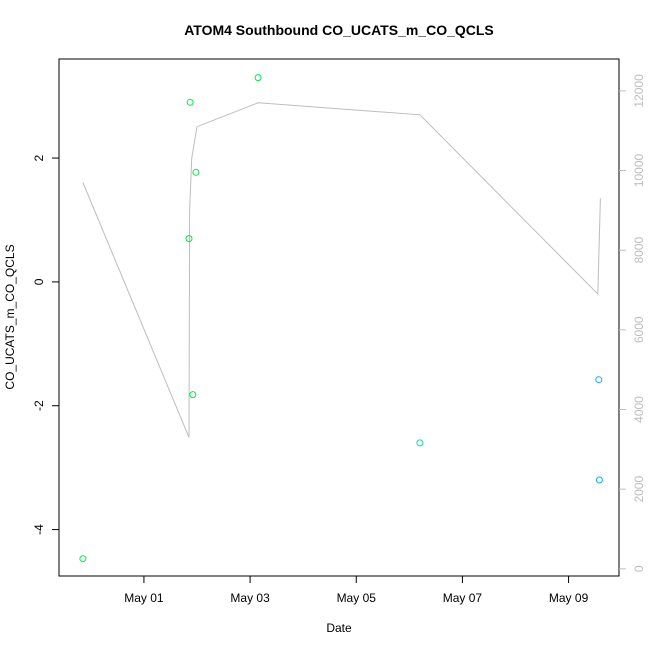  What do you see at coordinates (39, 157) in the screenshot?
I see `y-tick-label: 2` at bounding box center [39, 157].